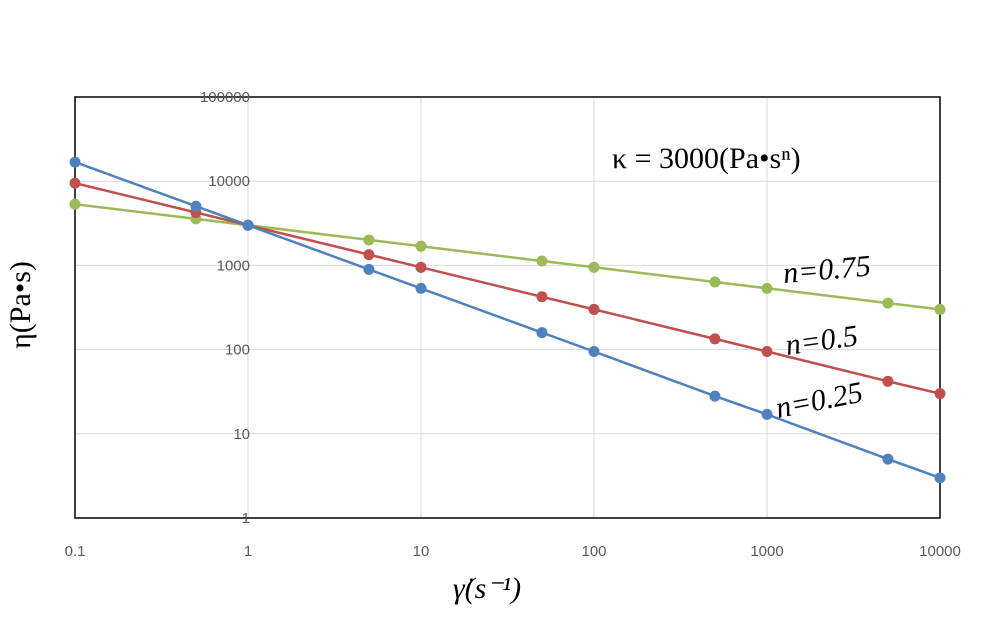  What do you see at coordinates (233, 265) in the screenshot?
I see `y-tick-label: 1000` at bounding box center [233, 265].